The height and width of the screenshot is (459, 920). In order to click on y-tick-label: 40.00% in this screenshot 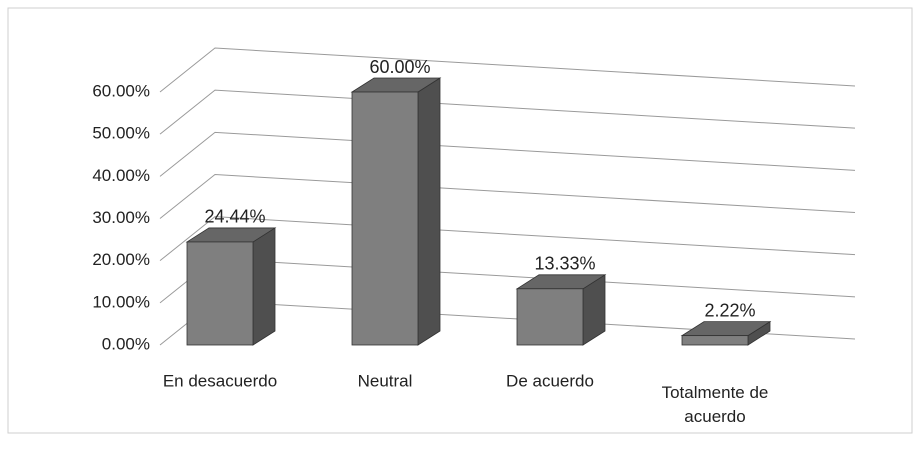, I will do `click(121, 175)`.